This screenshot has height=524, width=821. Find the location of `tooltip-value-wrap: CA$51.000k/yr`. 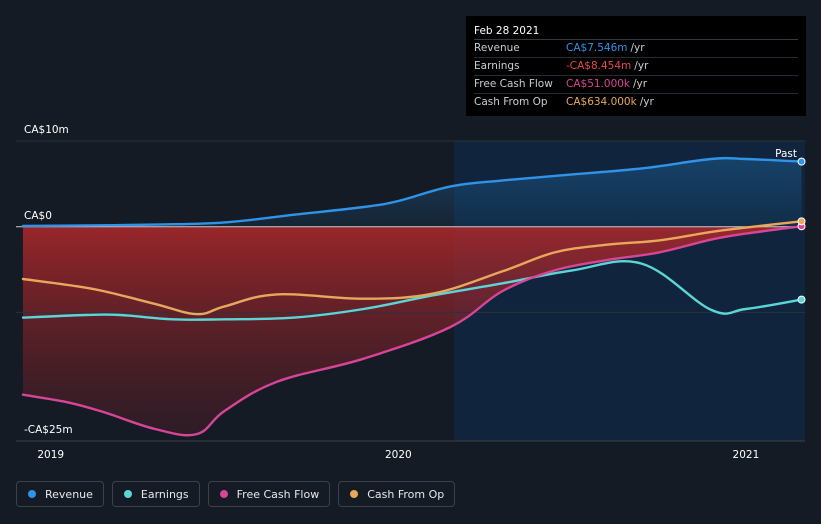

tooltip-value-wrap: CA$51.000k/yr is located at coordinates (606, 84).